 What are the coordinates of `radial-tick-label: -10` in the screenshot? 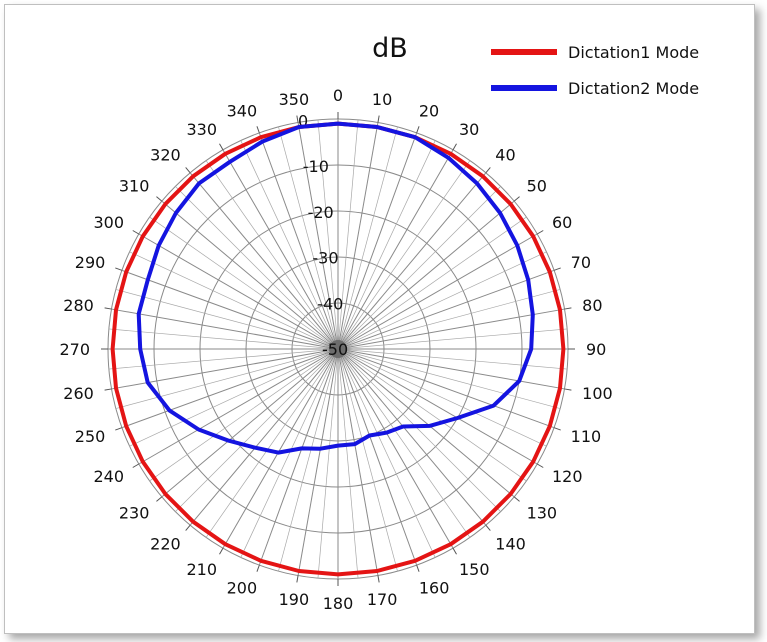 It's located at (316, 166).